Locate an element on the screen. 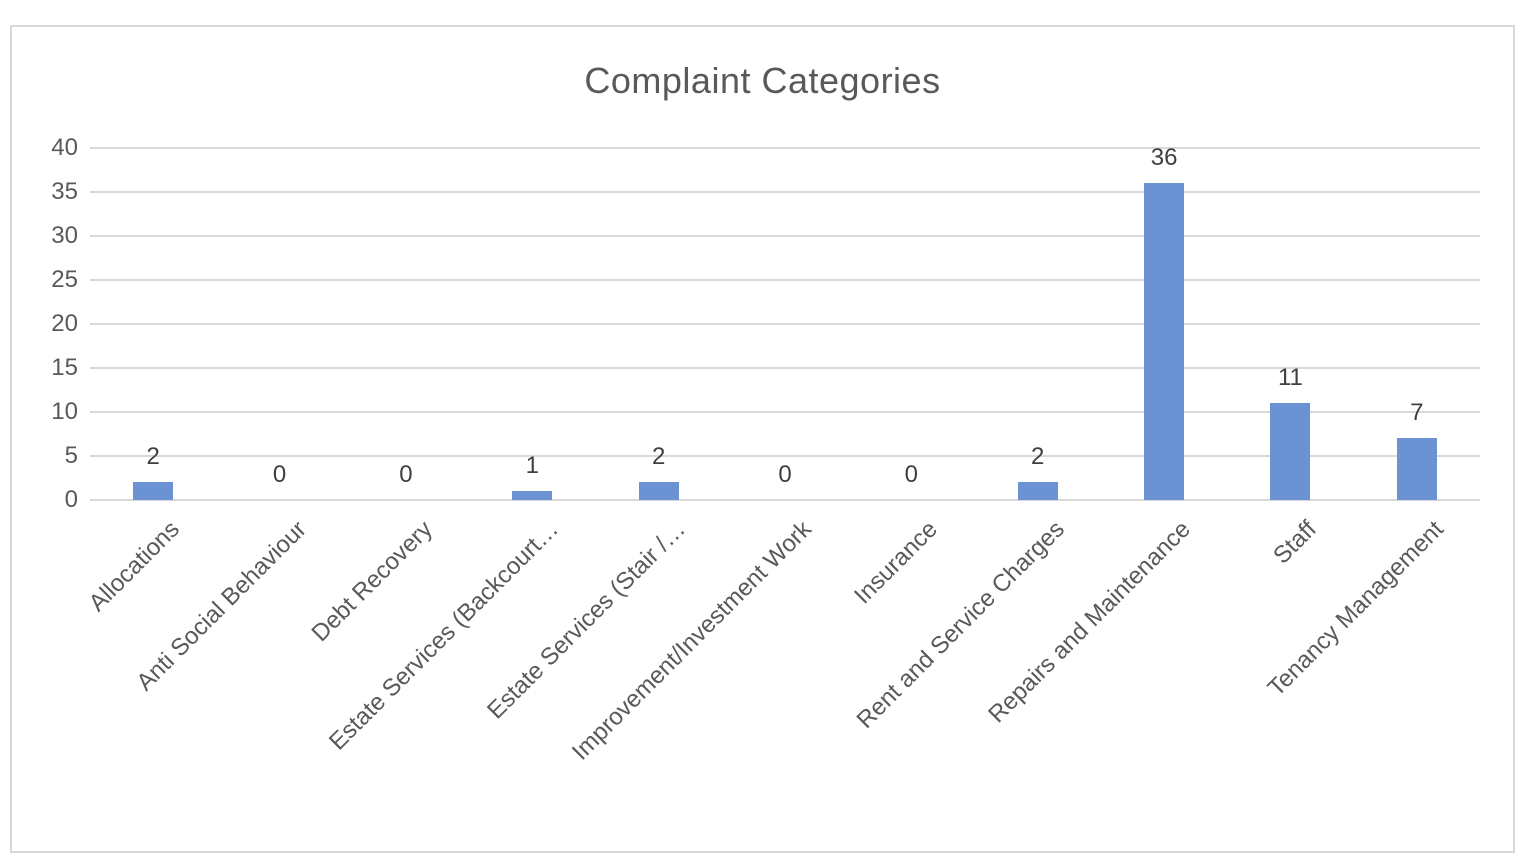 This screenshot has height=866, width=1525. chart-title: Complaint Categories is located at coordinates (762, 80).